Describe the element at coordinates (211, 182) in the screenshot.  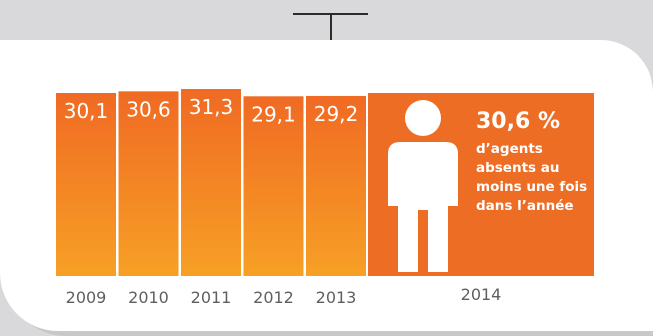
I see `bar-2011` at that location.